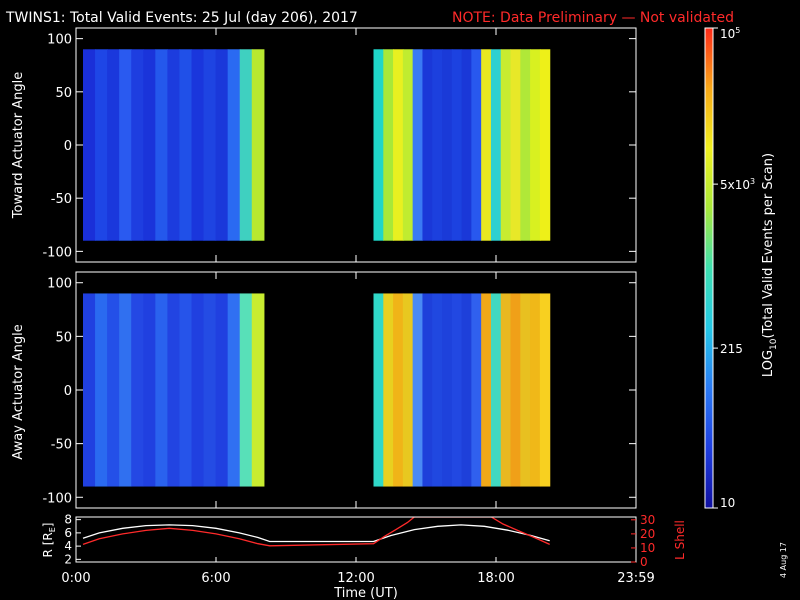 The image size is (800, 600). Describe the element at coordinates (365, 593) in the screenshot. I see `x-axis-label: Time (UT)` at that location.